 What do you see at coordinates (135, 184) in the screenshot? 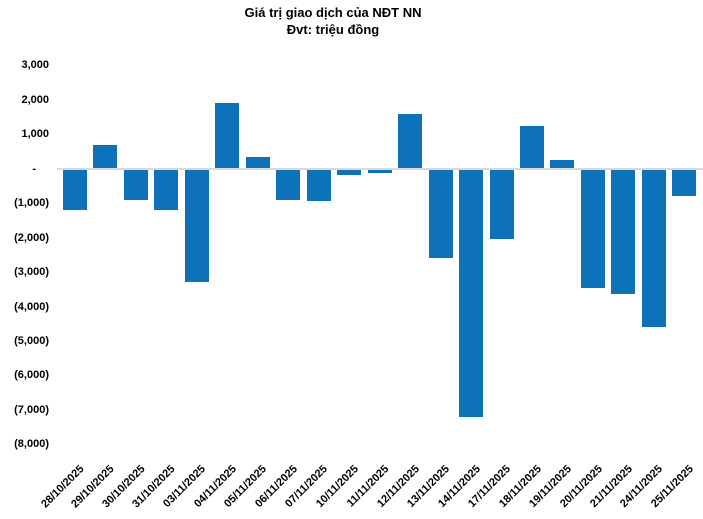
I see `bar-30/10/2025` at bounding box center [135, 184].